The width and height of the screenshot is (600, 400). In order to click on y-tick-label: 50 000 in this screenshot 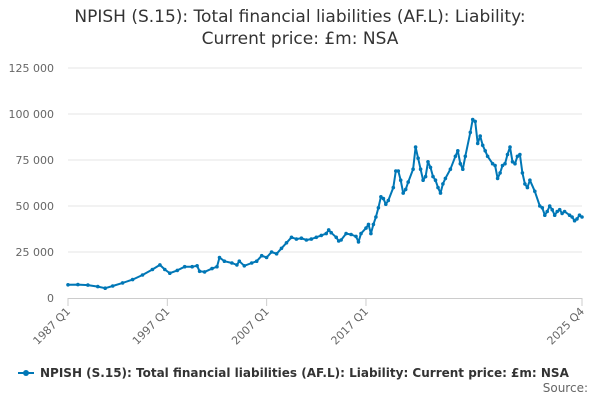, I will do `click(35, 206)`.